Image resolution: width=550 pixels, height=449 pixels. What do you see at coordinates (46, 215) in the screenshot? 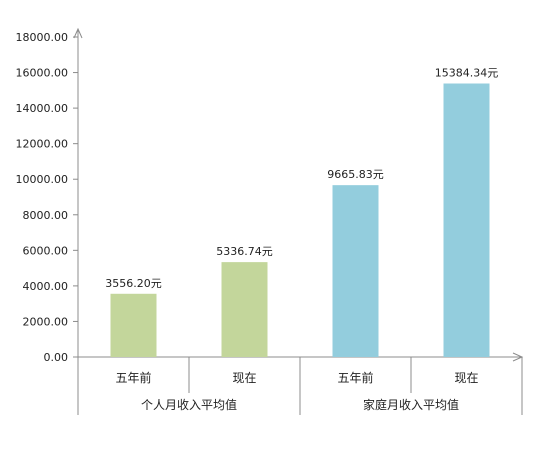
I see `y-tick-label: 8000.00` at bounding box center [46, 215].